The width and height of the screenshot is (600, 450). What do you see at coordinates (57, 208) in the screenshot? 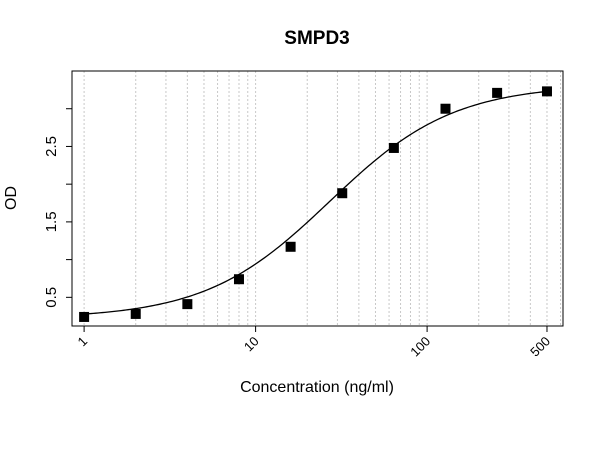
I see `y-axis: 0.5 1.5 2.5` at bounding box center [57, 208].